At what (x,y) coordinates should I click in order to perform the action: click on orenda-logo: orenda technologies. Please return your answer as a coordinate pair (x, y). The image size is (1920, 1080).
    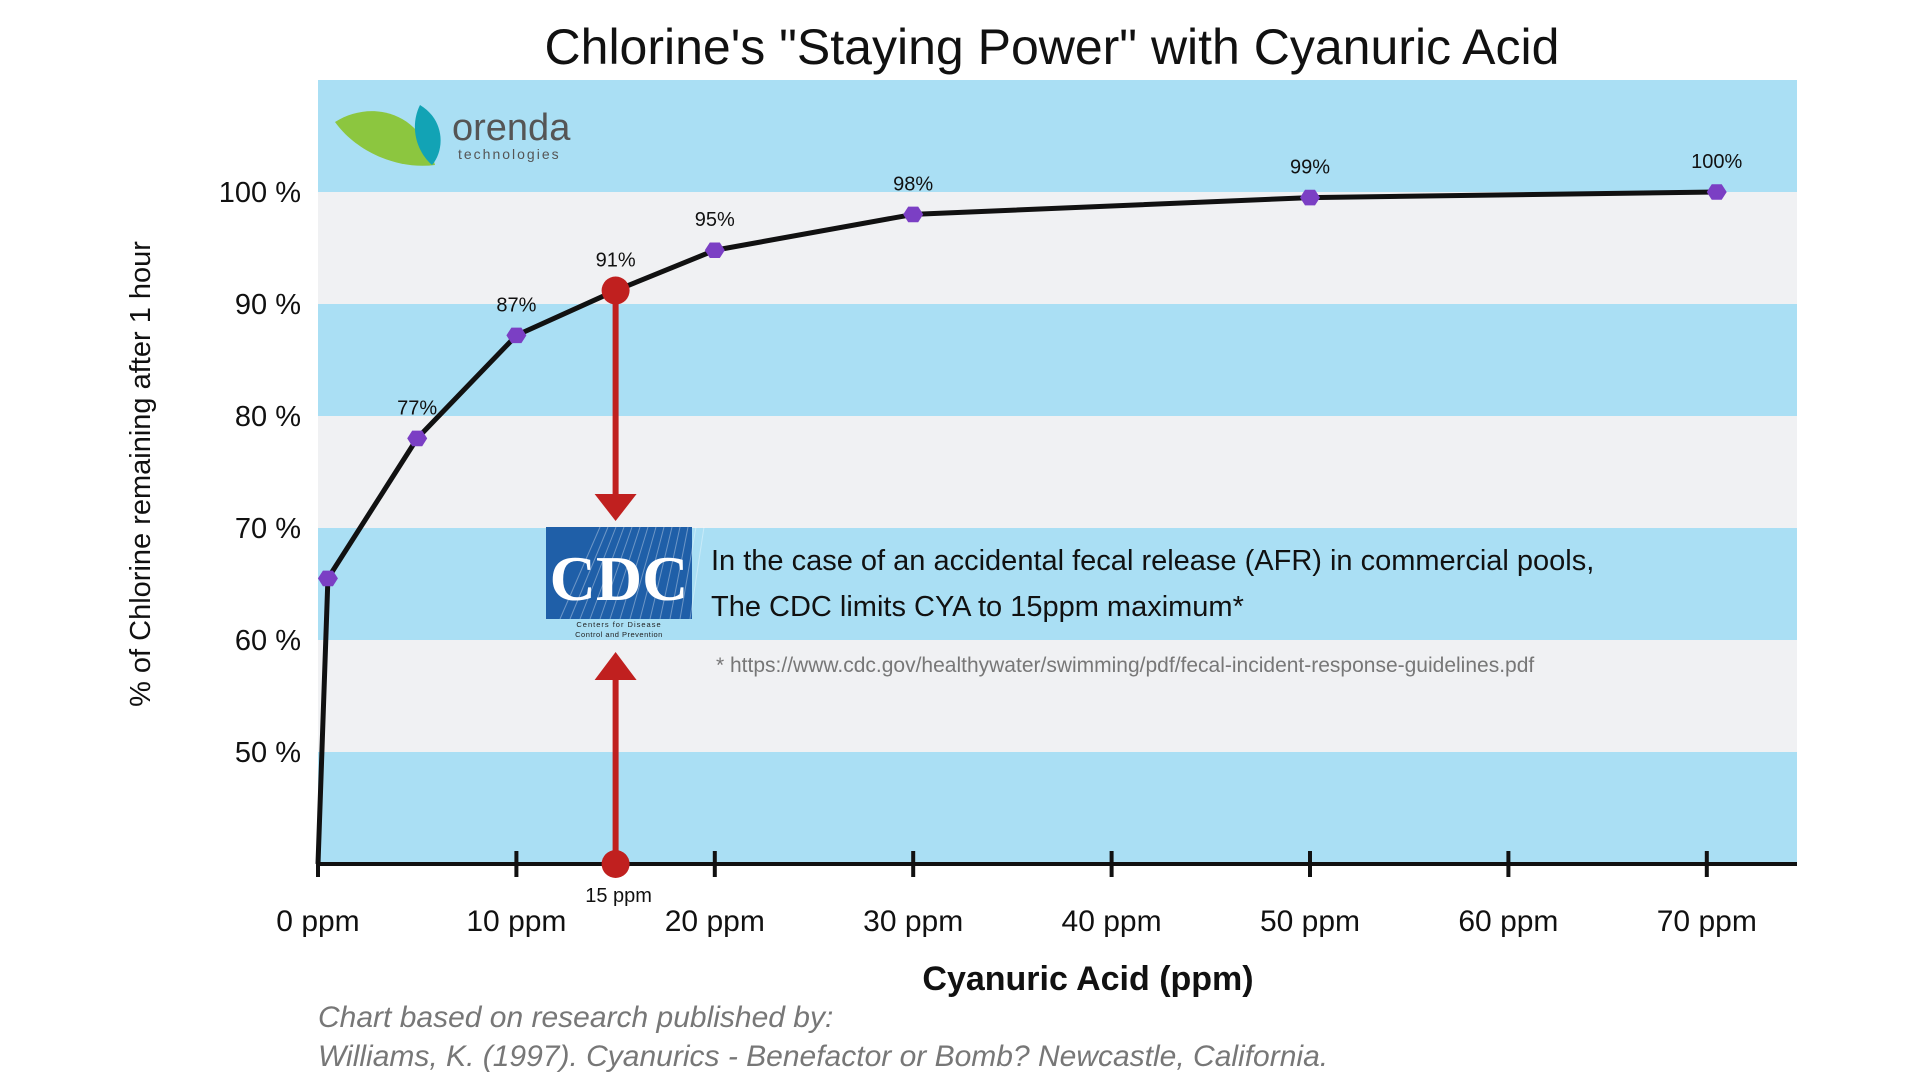
    Looking at the image, I should click on (453, 135).